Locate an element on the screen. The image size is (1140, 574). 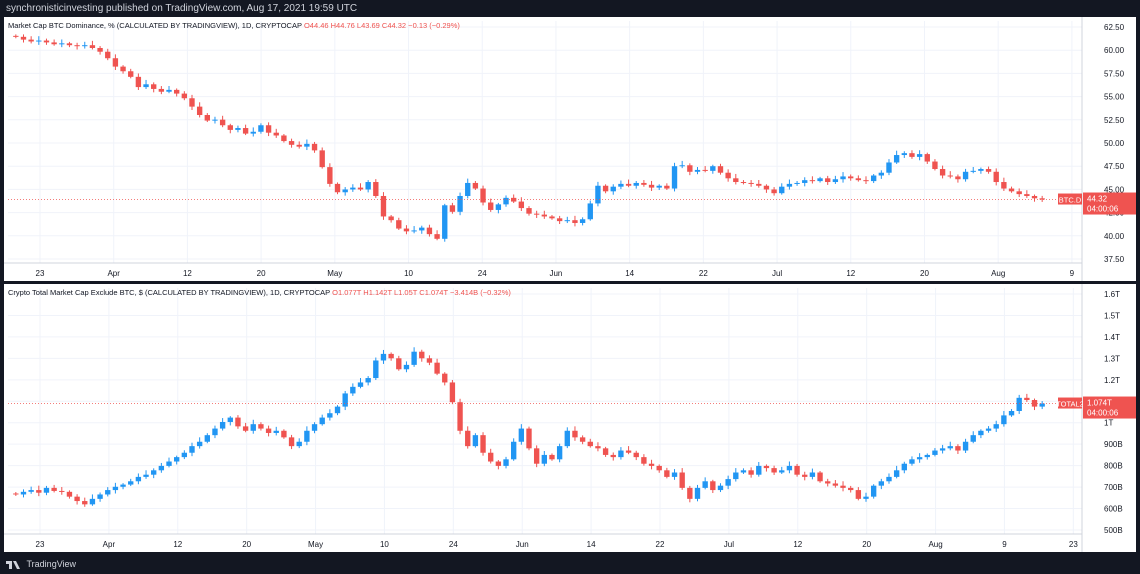
y-tick-label: 45.00 is located at coordinates (1114, 189).